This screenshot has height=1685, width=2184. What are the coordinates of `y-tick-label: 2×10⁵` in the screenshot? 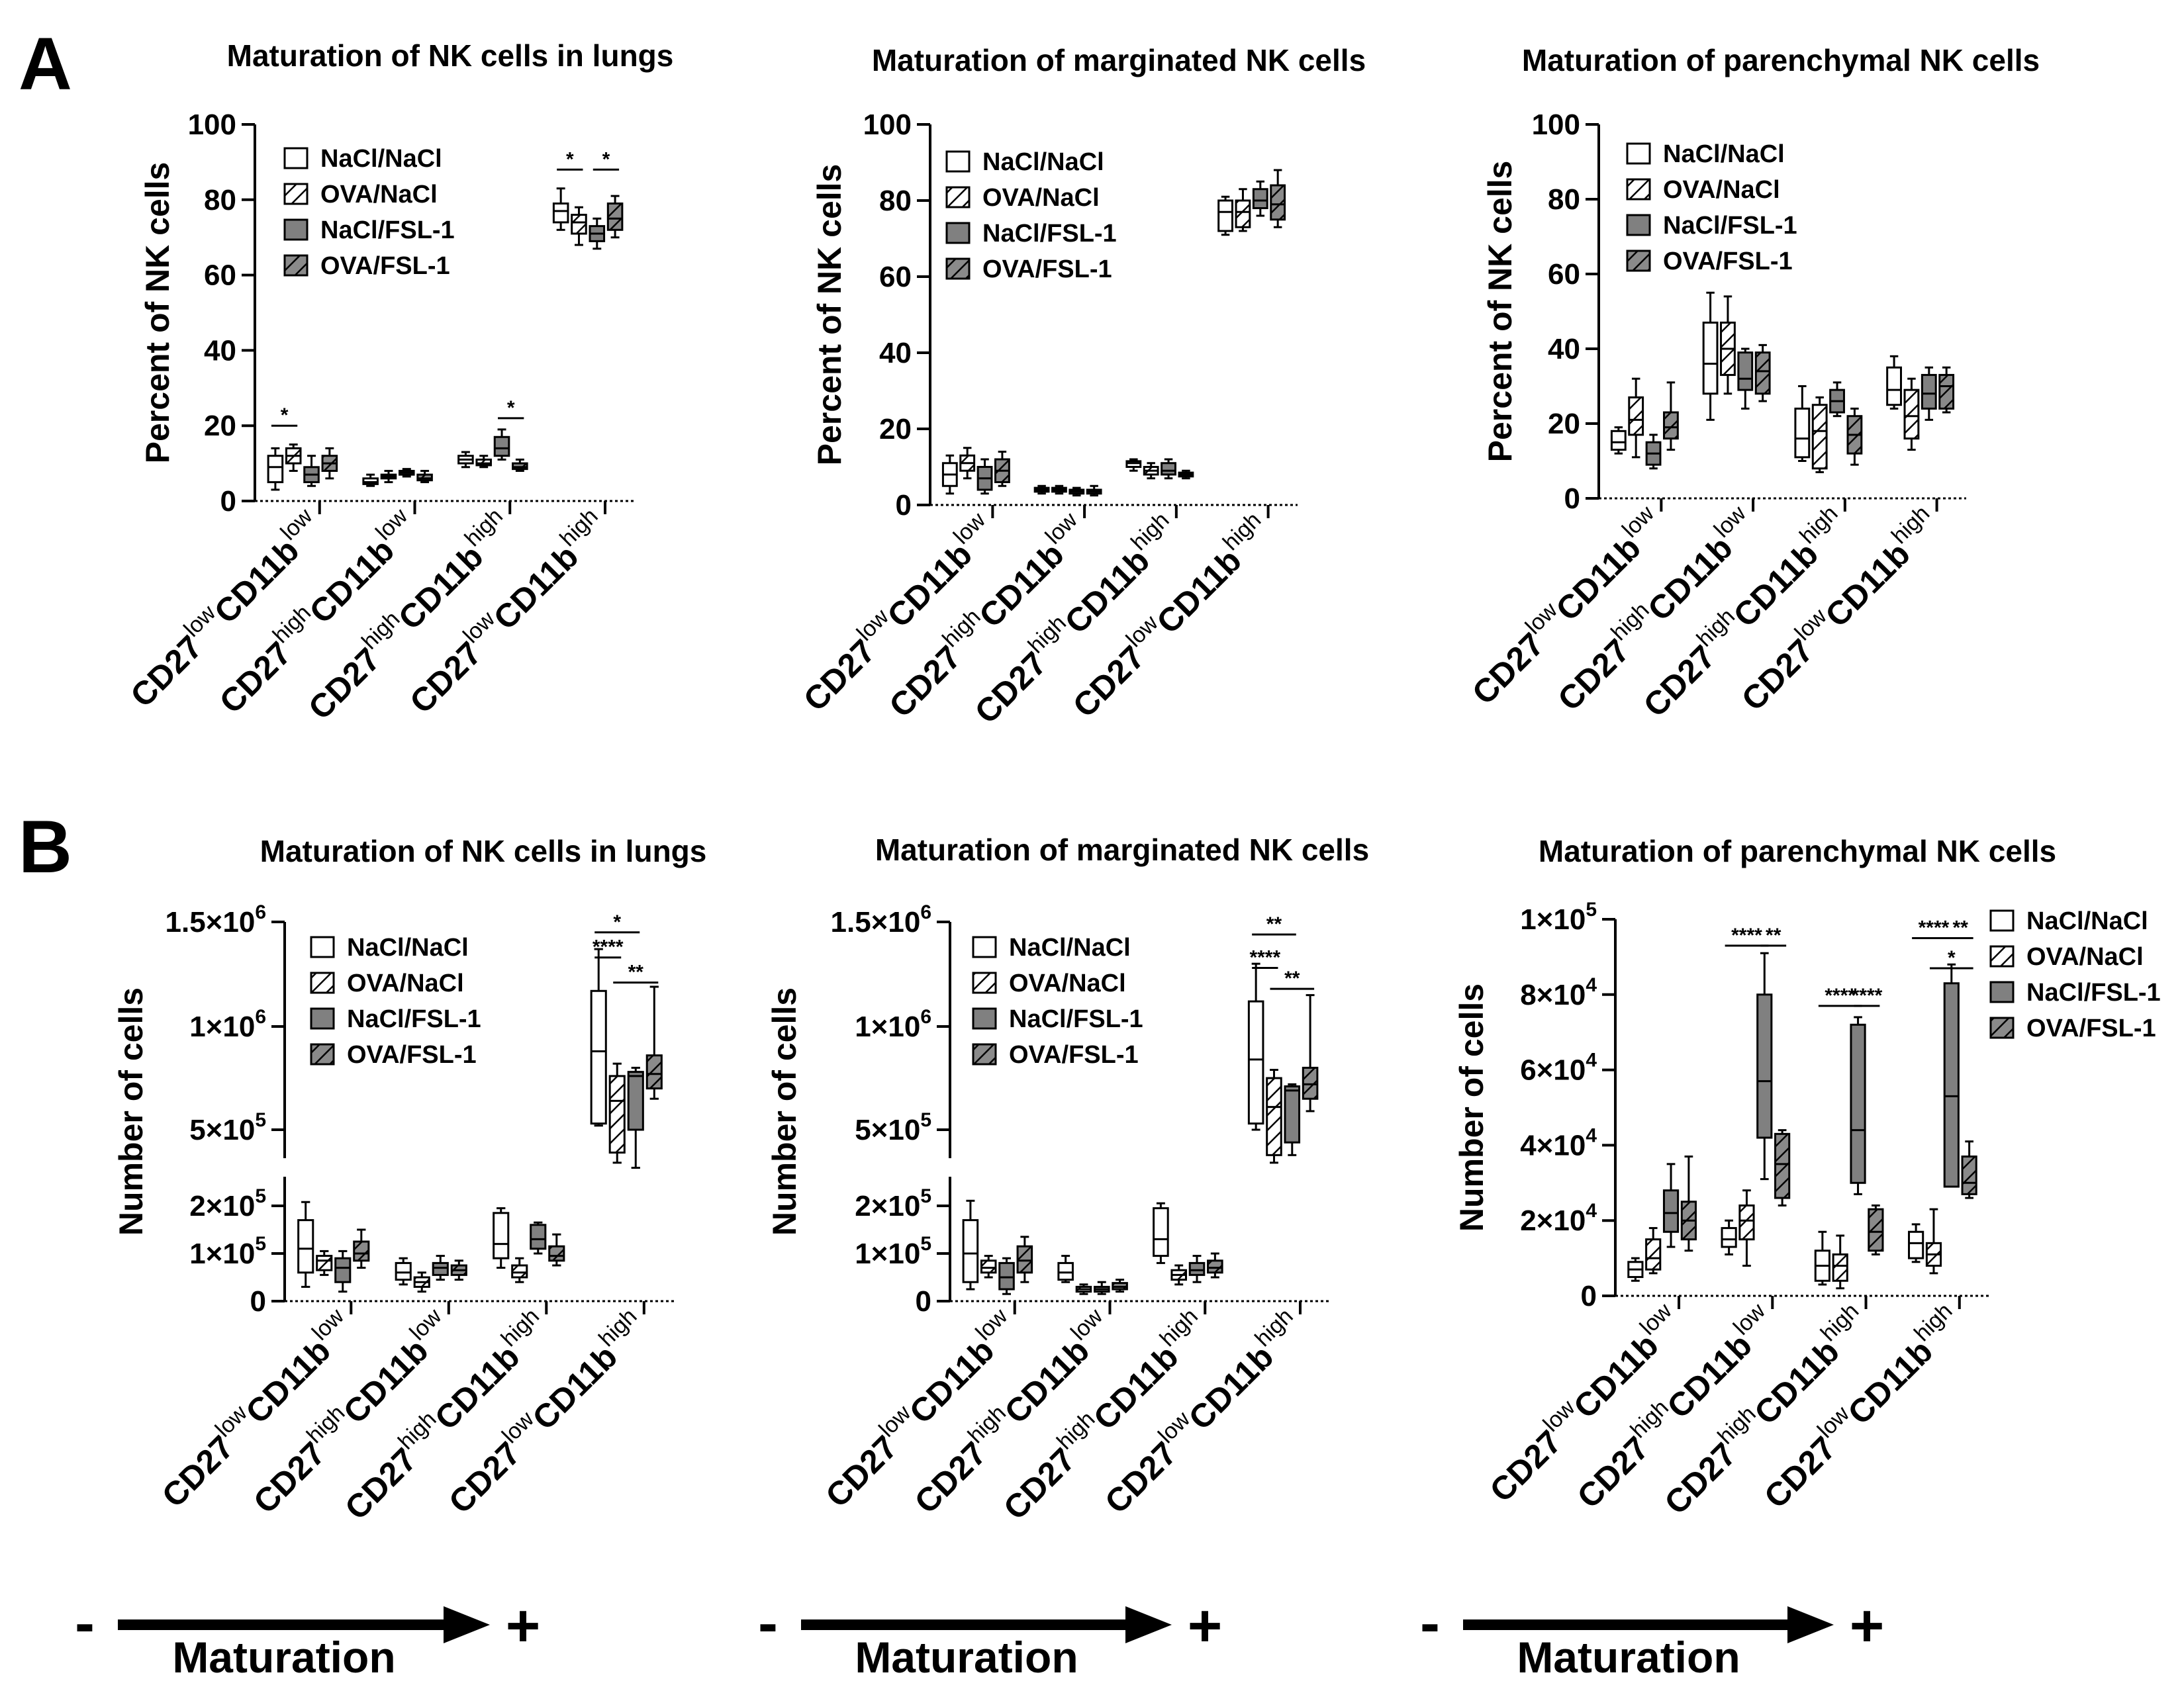 It's located at (227, 1203).